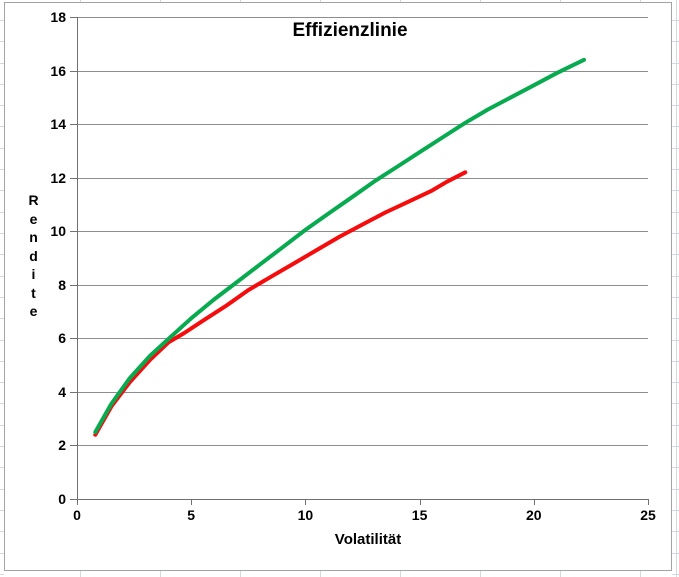 The height and width of the screenshot is (577, 679). I want to click on y-tick-label: 14, so click(58, 124).